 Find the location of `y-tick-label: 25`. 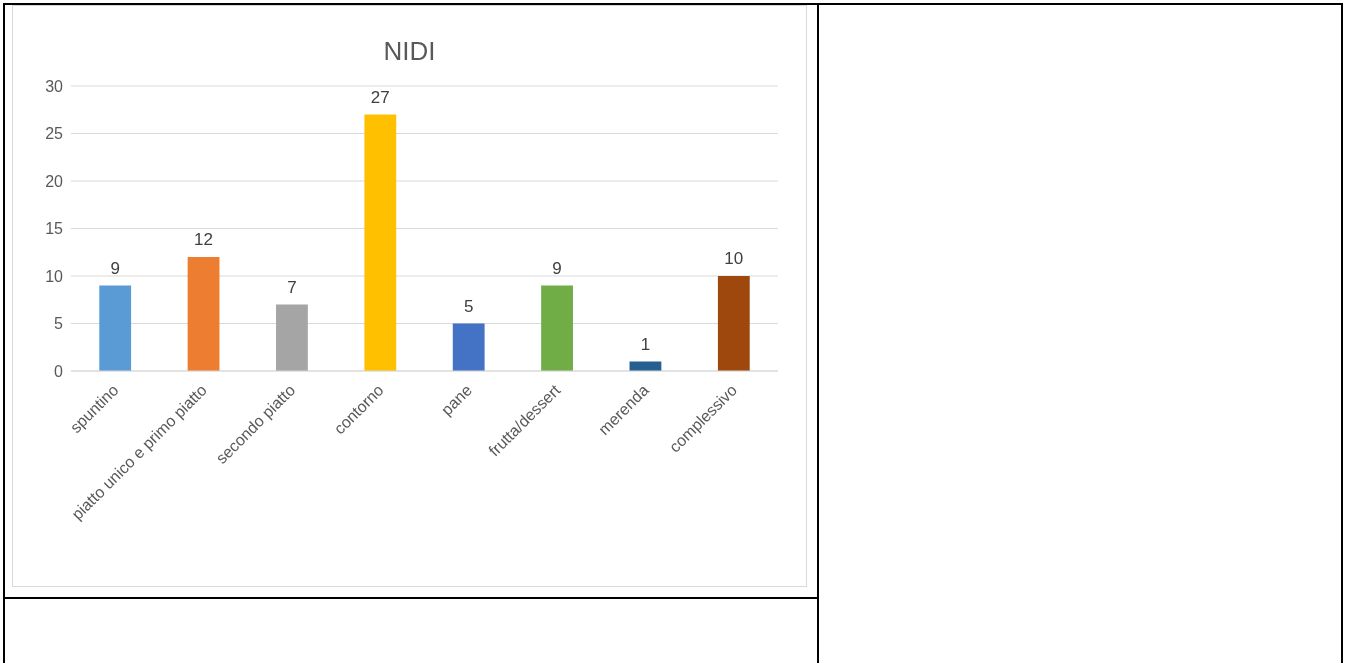

y-tick-label: 25 is located at coordinates (54, 134).